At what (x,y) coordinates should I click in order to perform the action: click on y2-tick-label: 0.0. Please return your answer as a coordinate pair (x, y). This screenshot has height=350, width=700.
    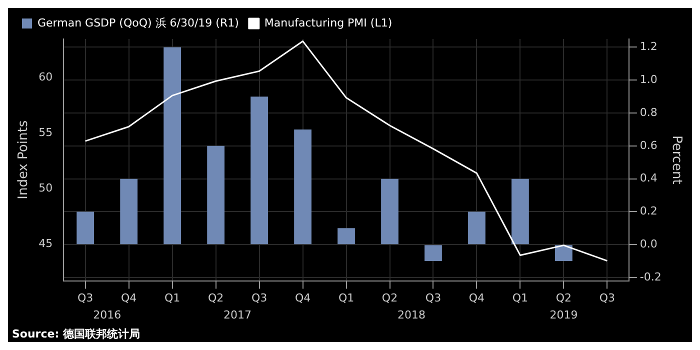
    Looking at the image, I should click on (649, 243).